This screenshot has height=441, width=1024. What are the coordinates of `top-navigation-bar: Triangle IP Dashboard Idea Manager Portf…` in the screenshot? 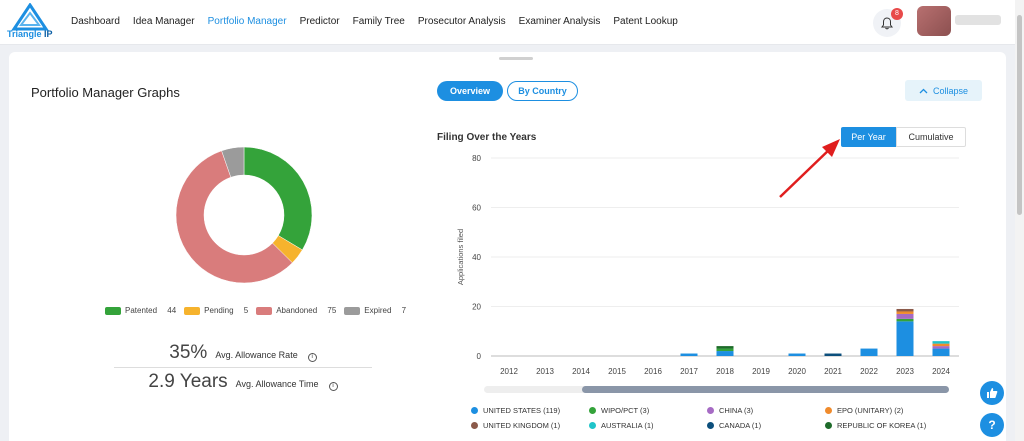 It's located at (512, 22).